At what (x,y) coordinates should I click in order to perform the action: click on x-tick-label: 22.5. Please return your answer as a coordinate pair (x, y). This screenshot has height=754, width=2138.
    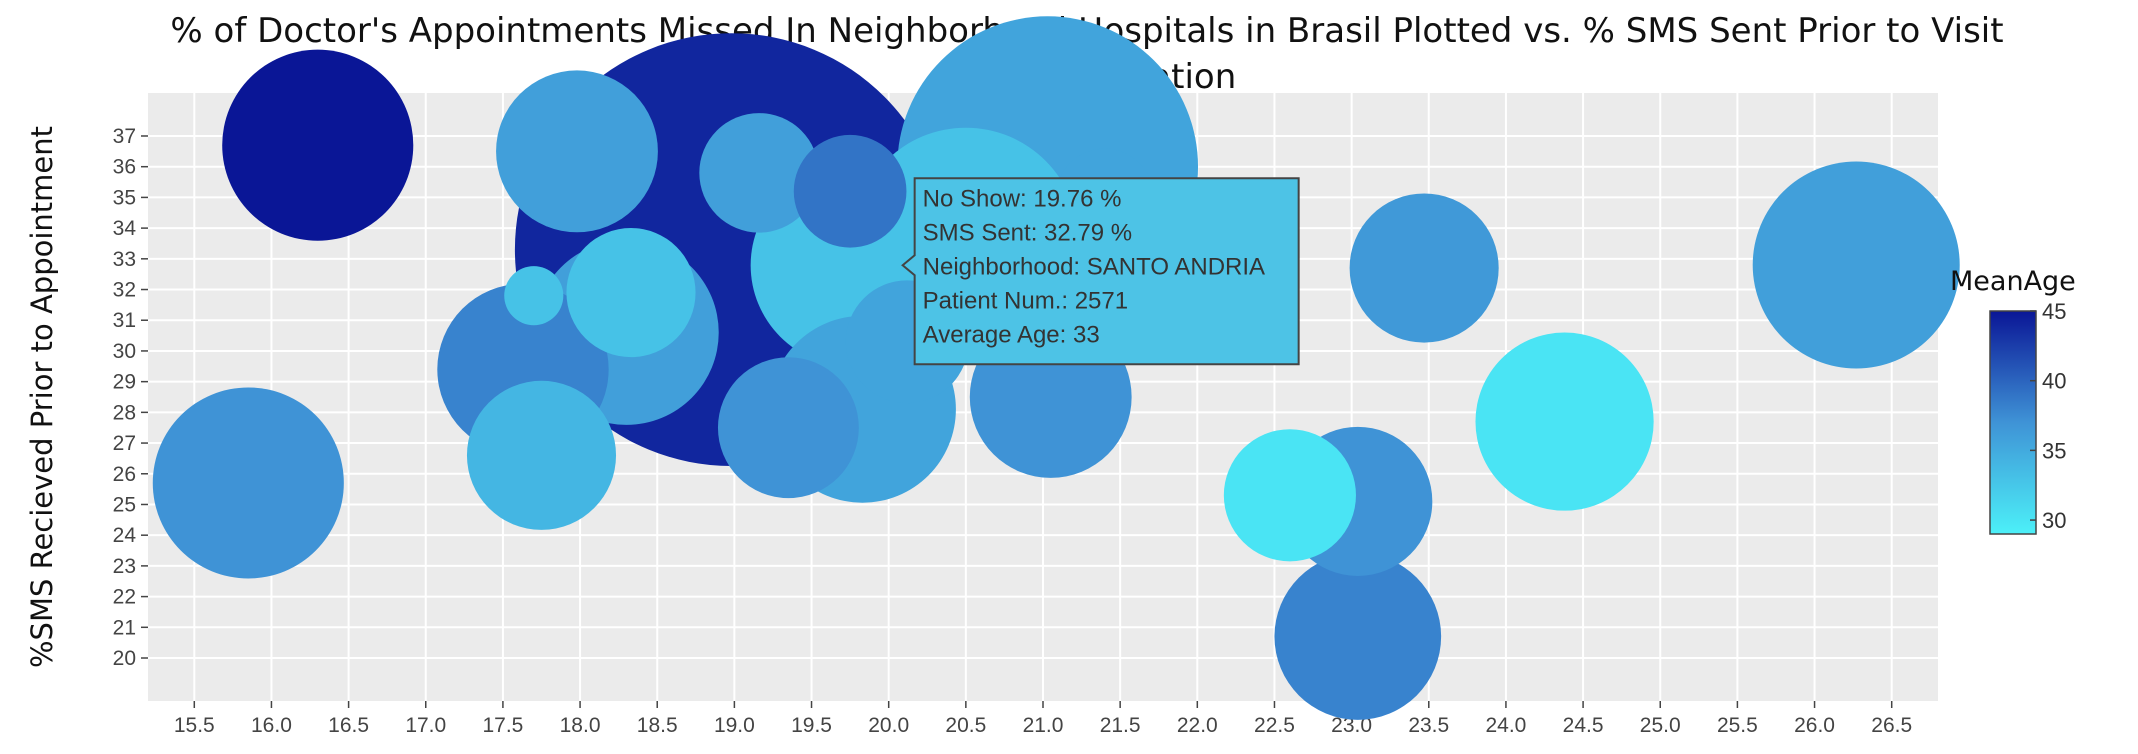
    Looking at the image, I should click on (1274, 725).